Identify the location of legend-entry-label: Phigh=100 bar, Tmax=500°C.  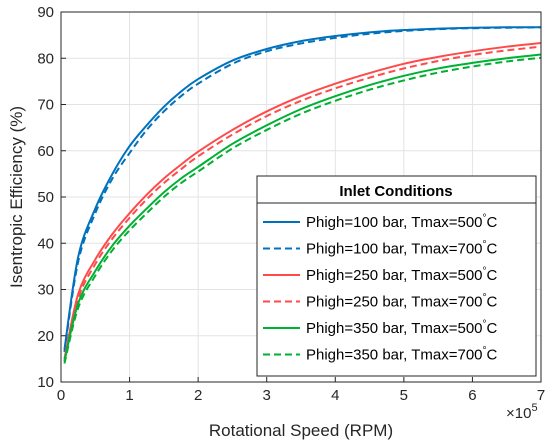
(402, 222).